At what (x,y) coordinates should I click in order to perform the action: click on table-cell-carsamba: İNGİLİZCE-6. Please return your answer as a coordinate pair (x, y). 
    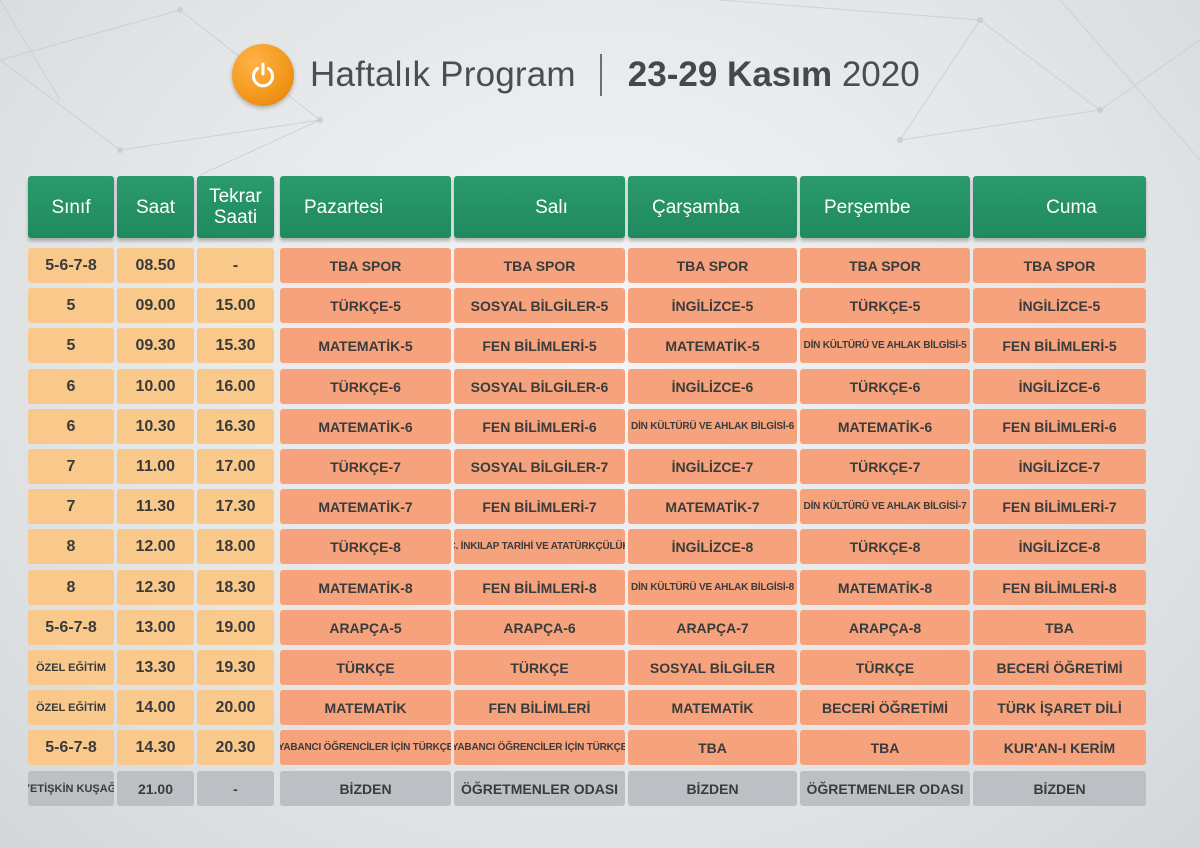
    Looking at the image, I should click on (712, 386).